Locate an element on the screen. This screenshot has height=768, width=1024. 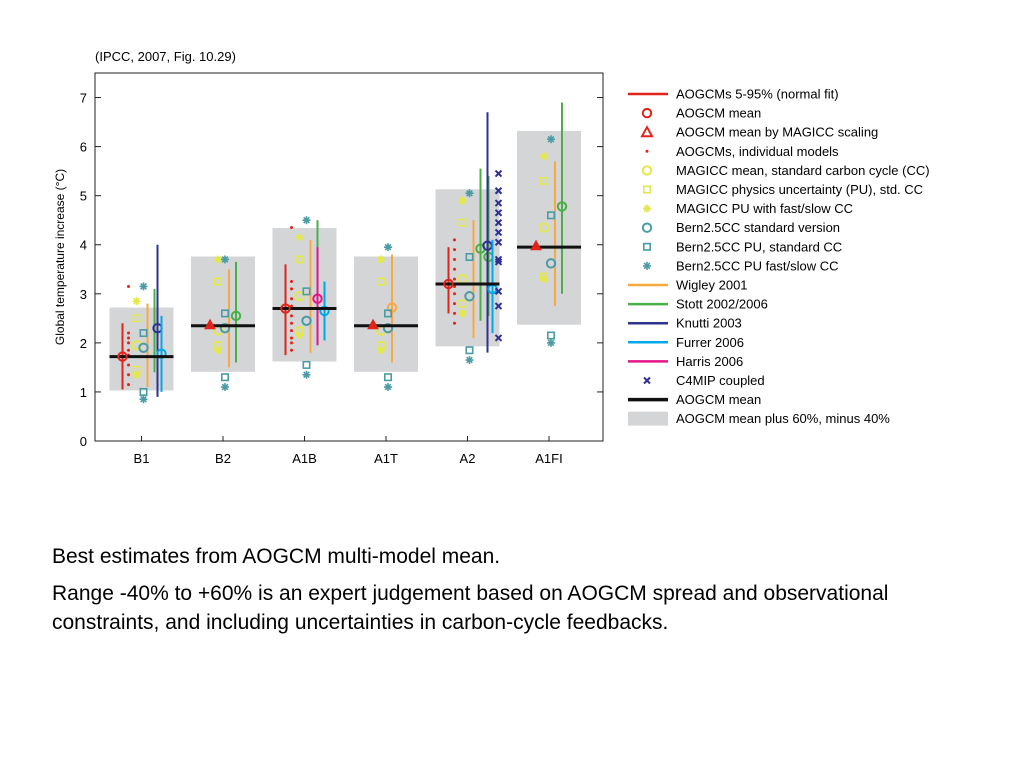
aogcm-mean-circle is located at coordinates (122, 356).